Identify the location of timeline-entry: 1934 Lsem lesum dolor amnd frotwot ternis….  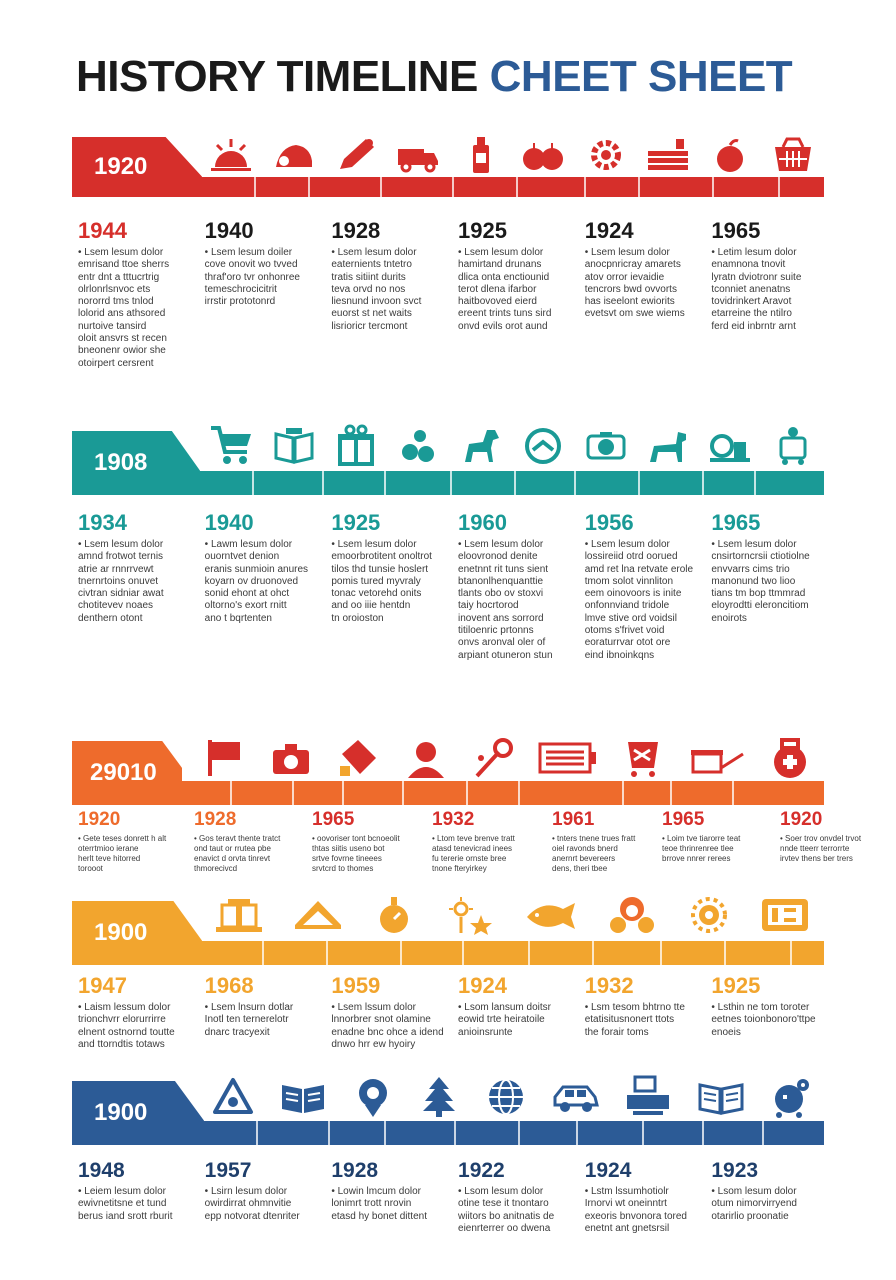
(141, 587).